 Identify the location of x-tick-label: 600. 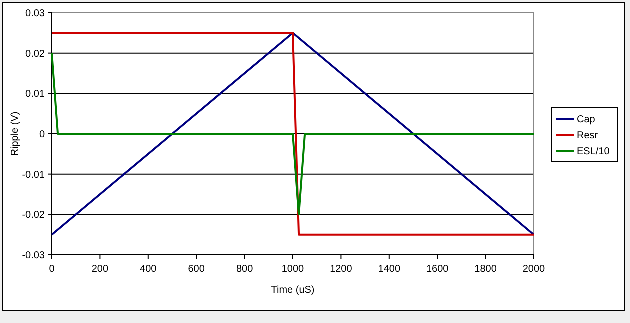
(197, 269).